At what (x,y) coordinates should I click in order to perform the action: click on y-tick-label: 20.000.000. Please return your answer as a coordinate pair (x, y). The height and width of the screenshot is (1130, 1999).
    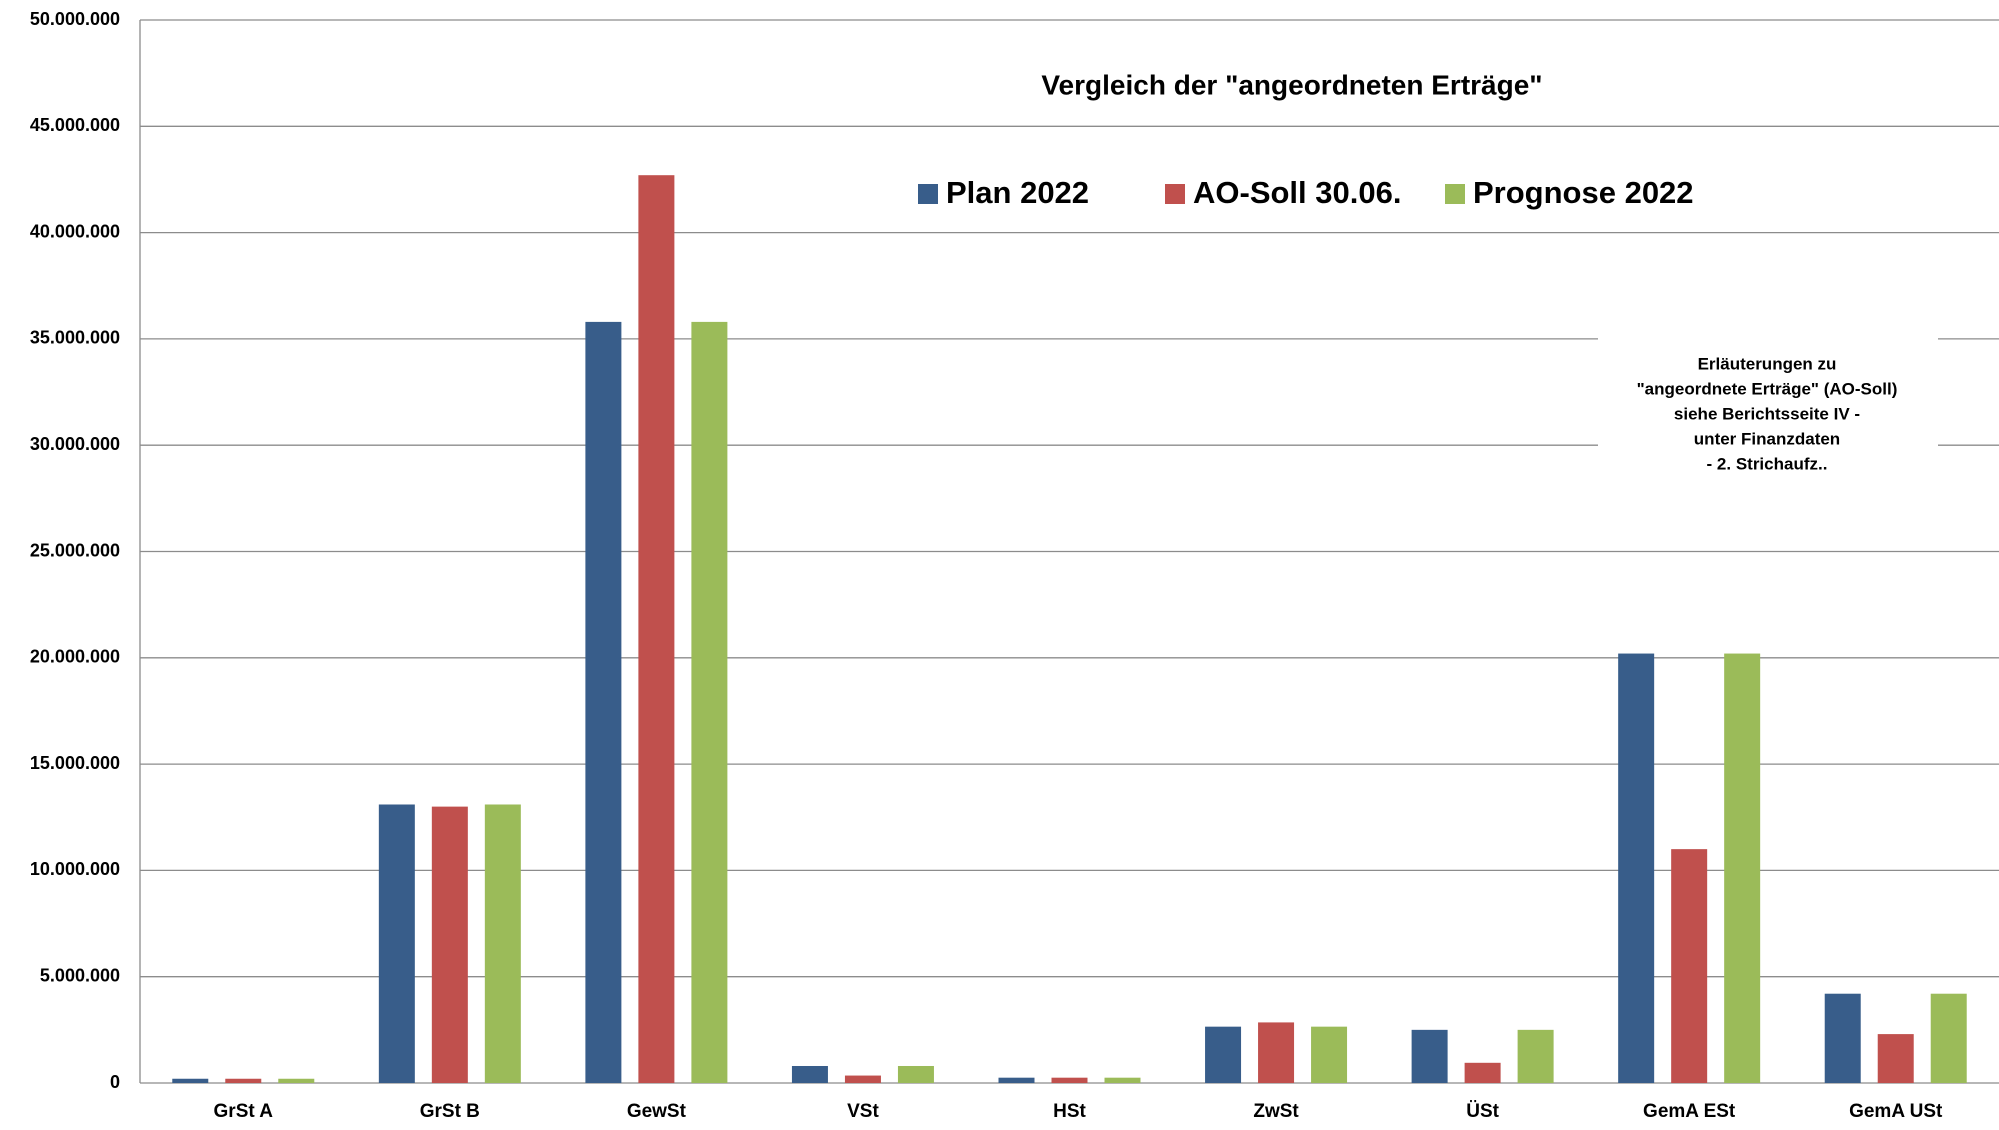
    Looking at the image, I should click on (75, 657).